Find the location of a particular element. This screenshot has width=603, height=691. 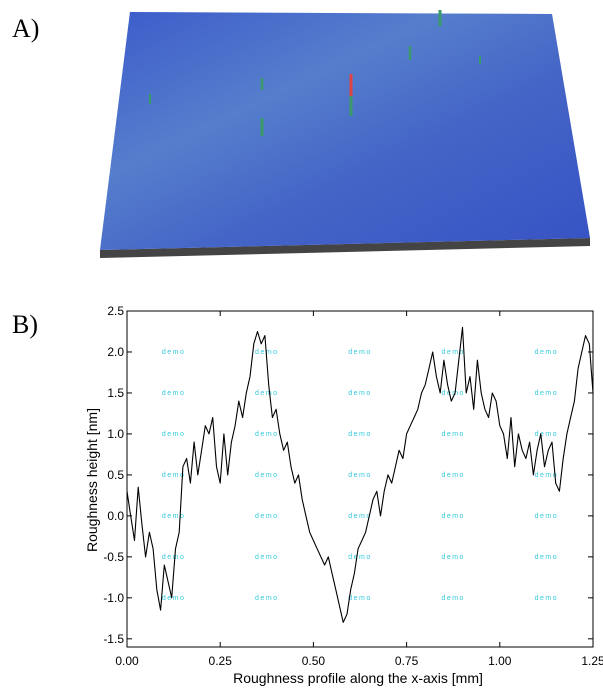

surface-peaks is located at coordinates (315, 73).